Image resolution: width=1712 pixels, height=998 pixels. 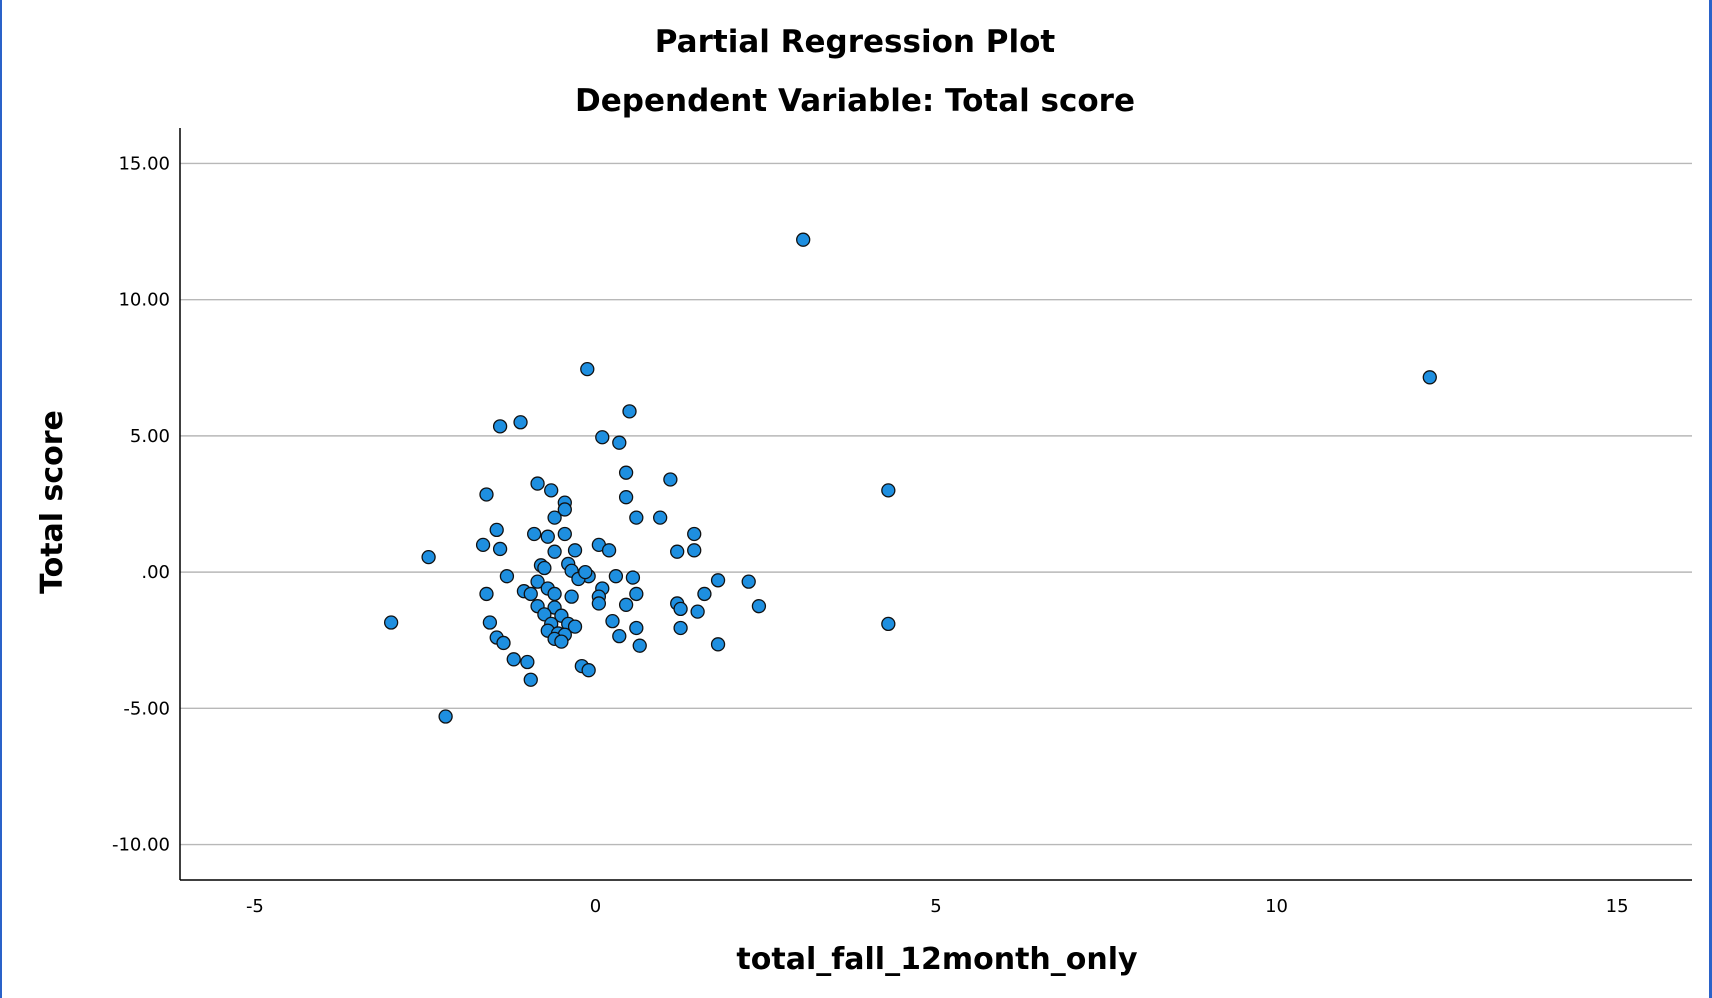 I want to click on x-tick-label: 15, so click(x=1617, y=906).